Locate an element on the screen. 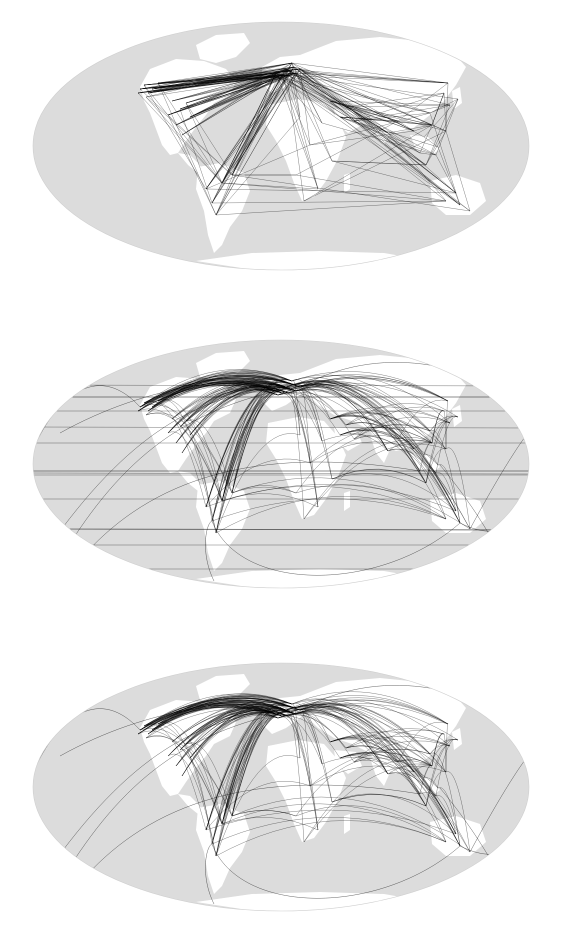 The height and width of the screenshot is (944, 563). land-australia is located at coordinates (458, 195).